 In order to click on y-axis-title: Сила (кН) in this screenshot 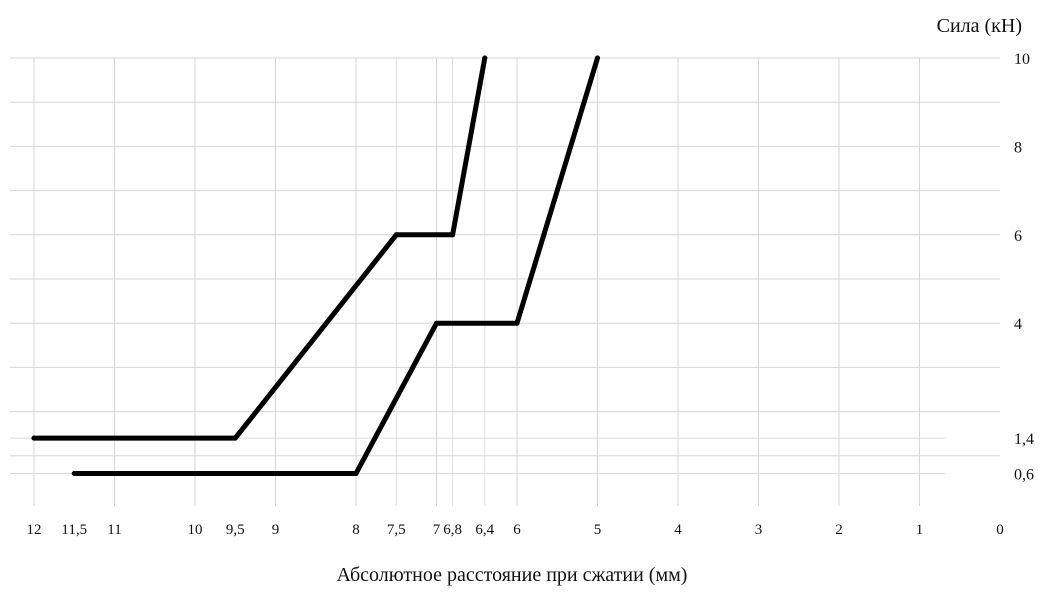, I will do `click(979, 26)`.